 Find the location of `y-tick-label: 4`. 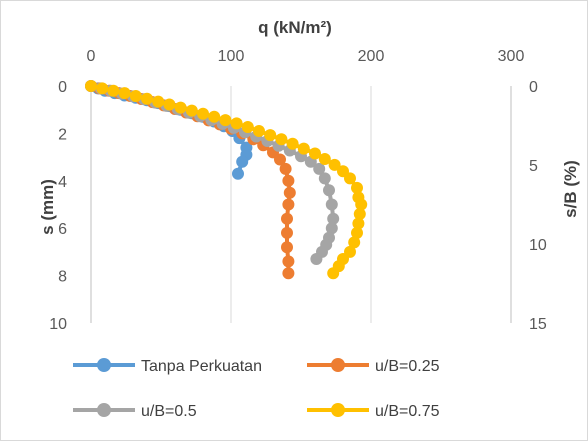

y-tick-label: 4 is located at coordinates (62, 182).